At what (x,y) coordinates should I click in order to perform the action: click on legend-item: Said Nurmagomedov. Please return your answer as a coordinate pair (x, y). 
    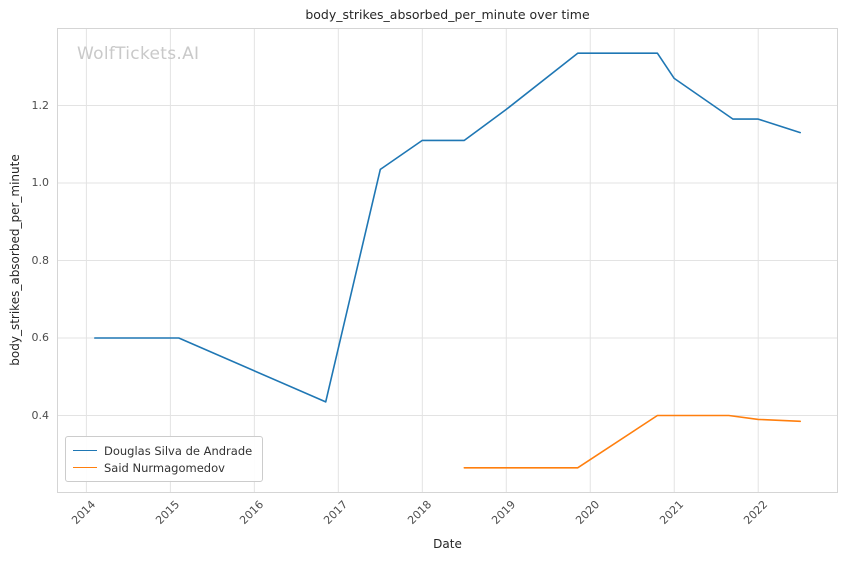
    Looking at the image, I should click on (162, 467).